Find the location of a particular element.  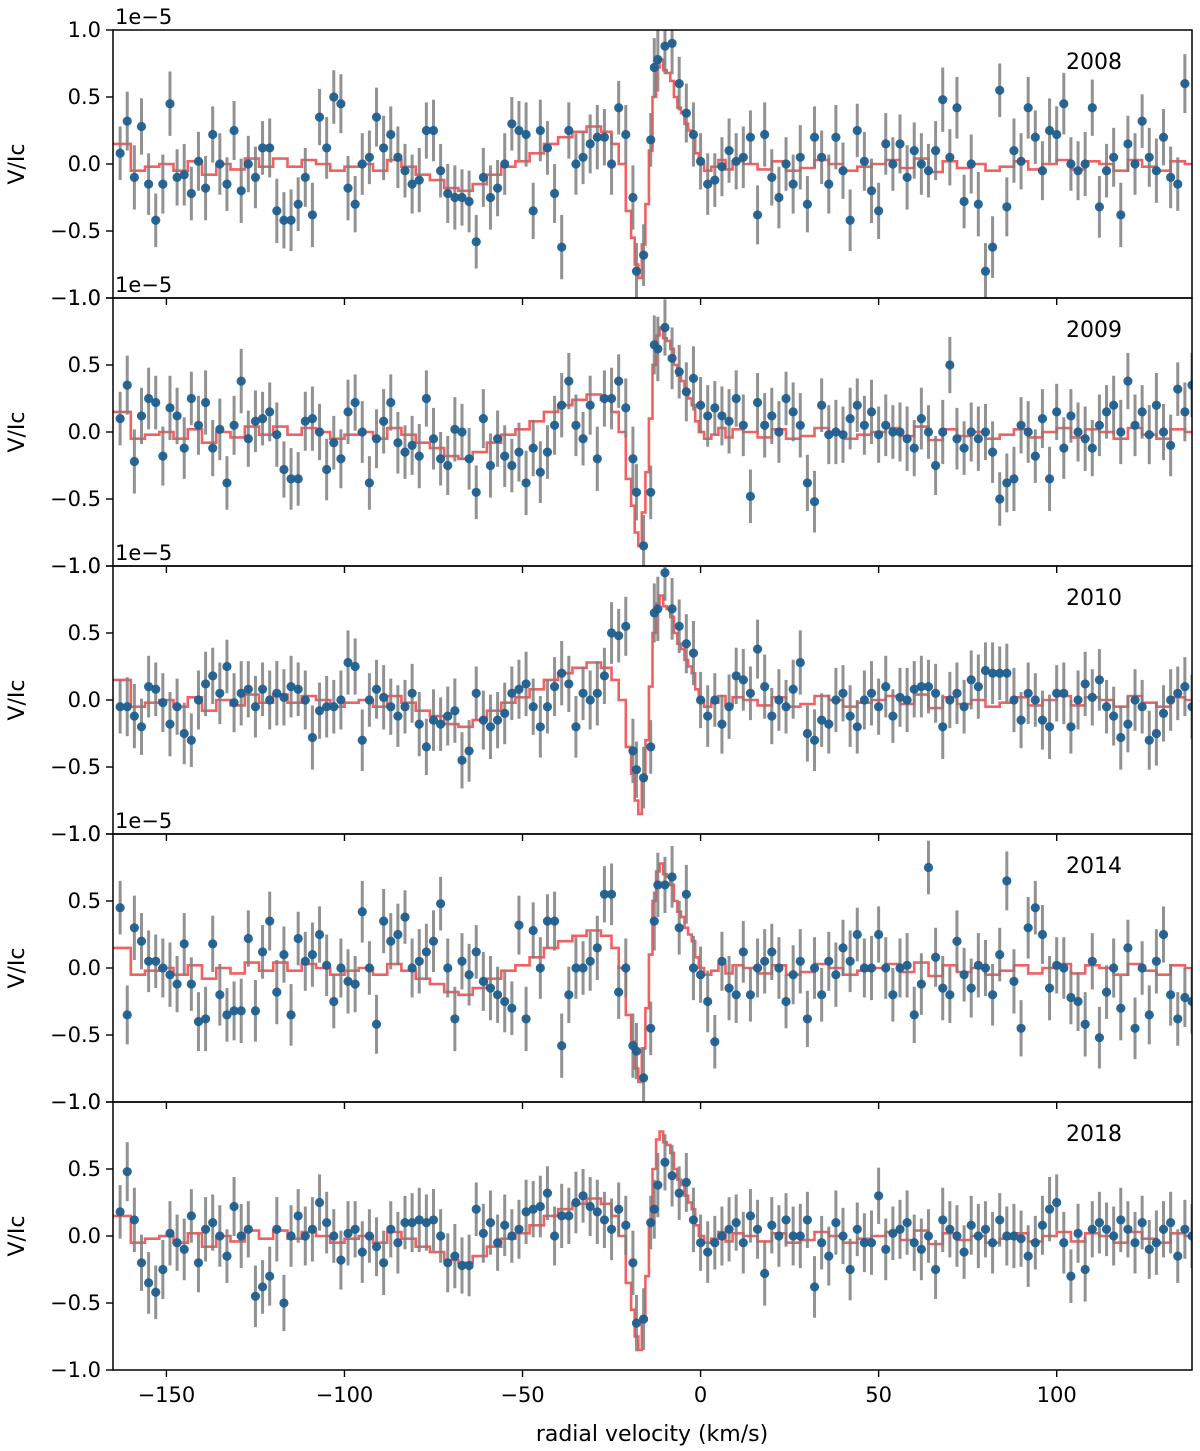

y-tick-label: 0.0 is located at coordinates (84, 432).